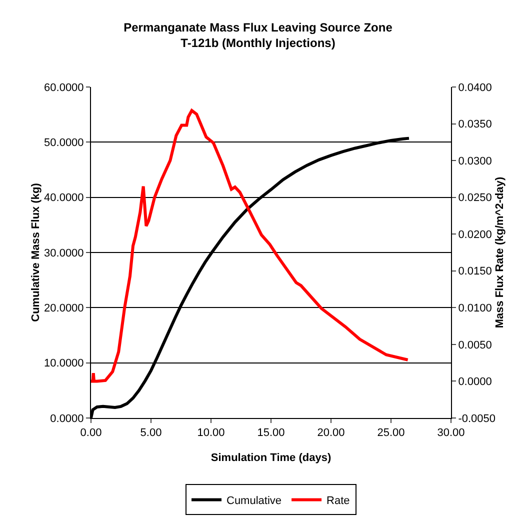 The width and height of the screenshot is (516, 527). I want to click on x-tick-label: 0.00, so click(91, 433).